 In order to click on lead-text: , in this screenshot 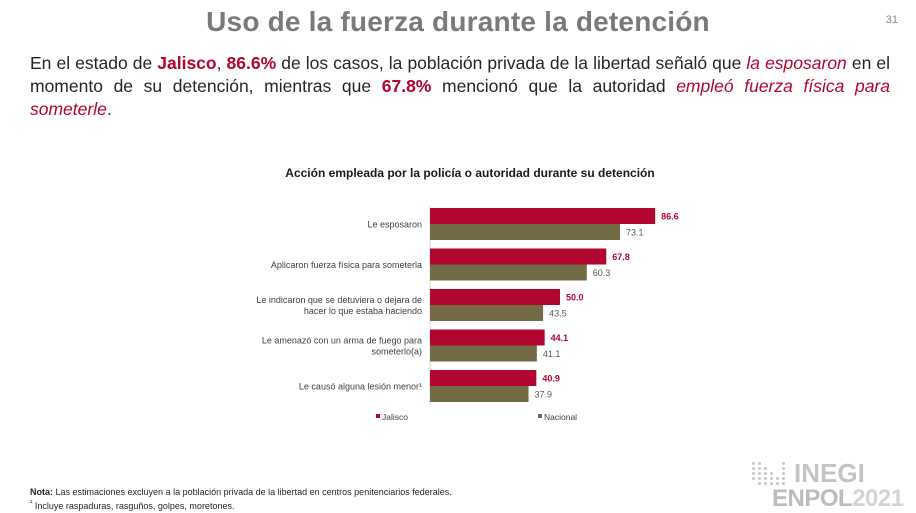, I will do `click(221, 63)`.